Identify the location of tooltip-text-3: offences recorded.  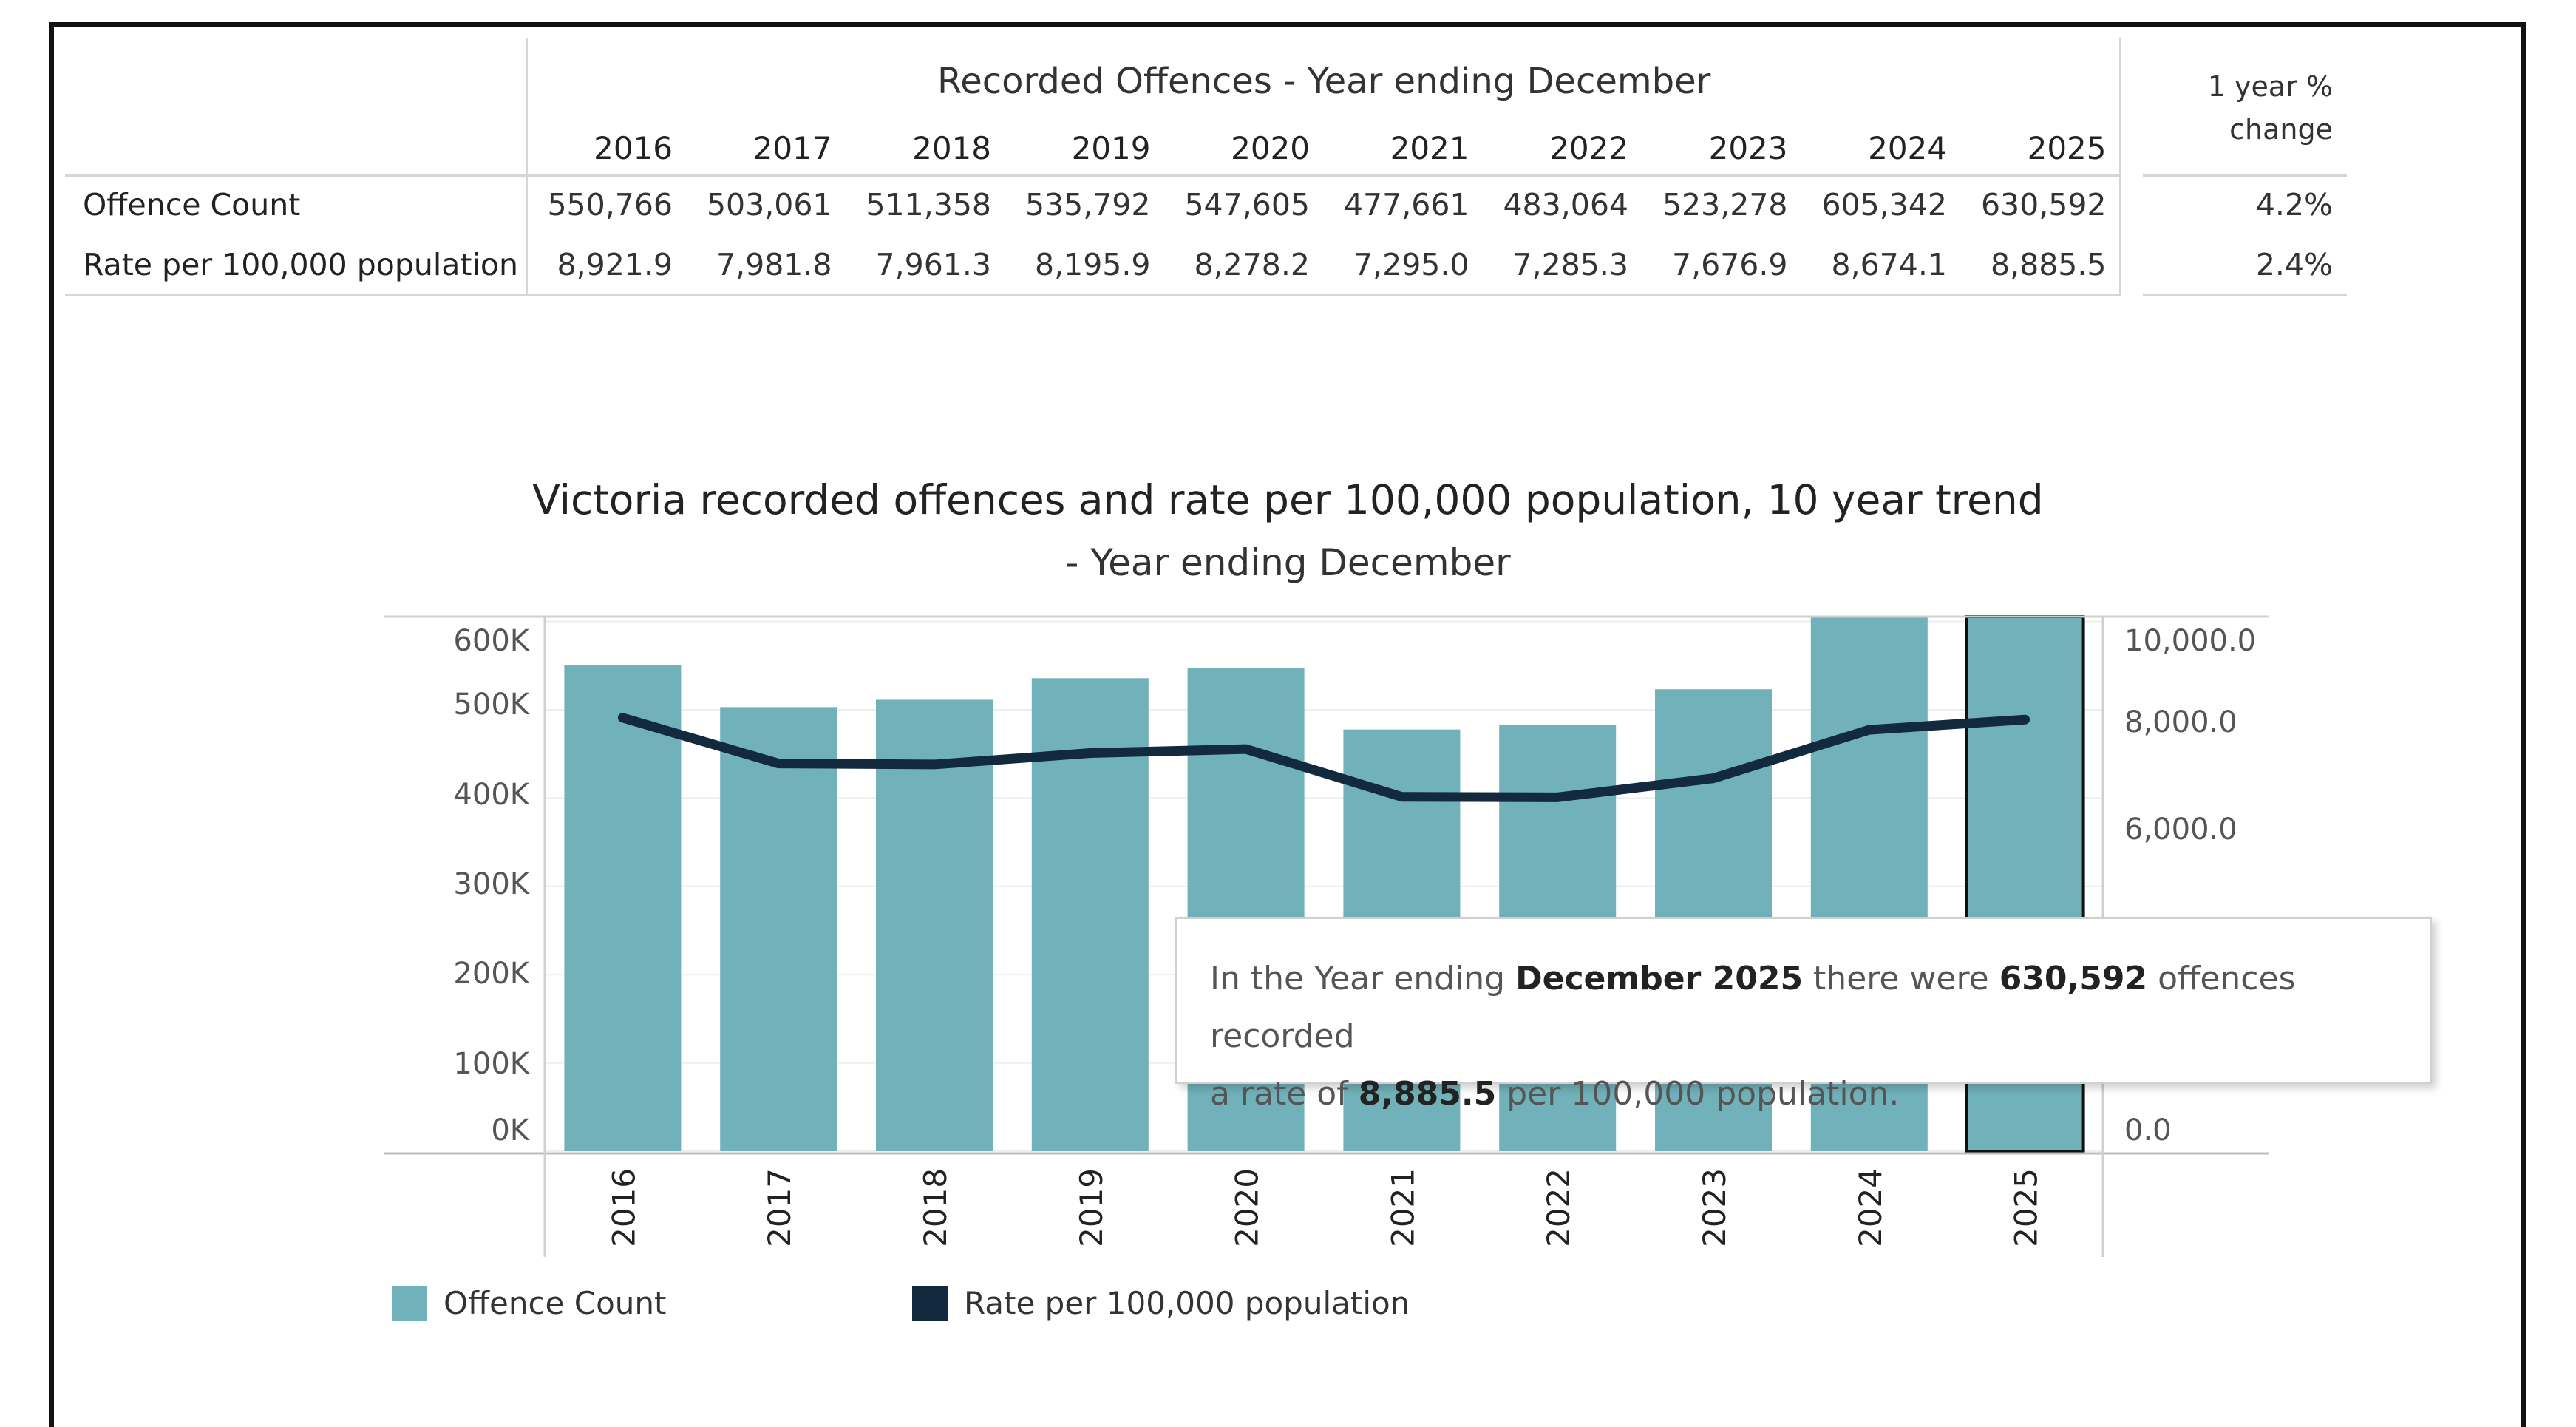
(1753, 1007).